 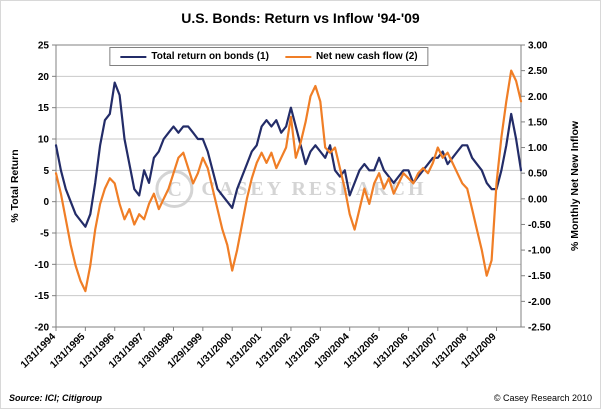 I want to click on right-axis-tick-label: -0.50, so click(x=539, y=225).